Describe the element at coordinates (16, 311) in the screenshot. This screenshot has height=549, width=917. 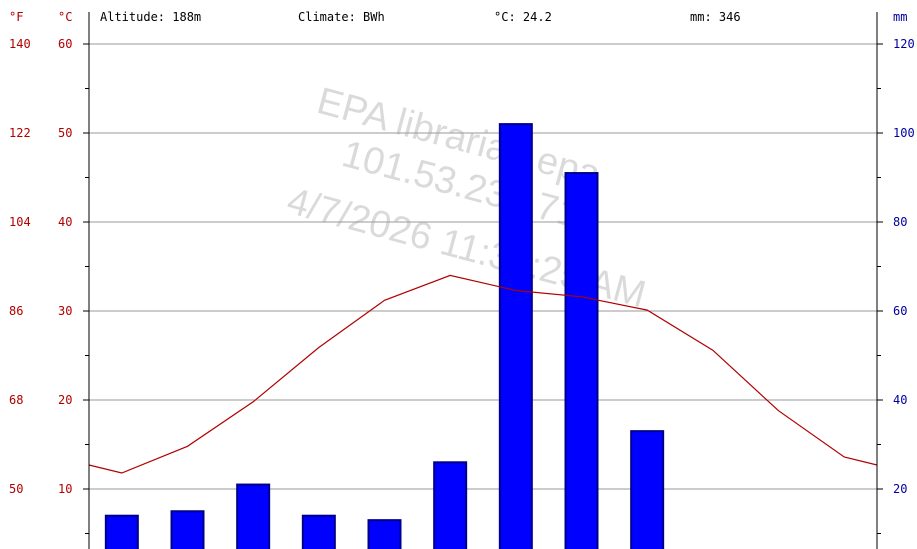
I see `fahrenheit-tick-label: 86` at that location.